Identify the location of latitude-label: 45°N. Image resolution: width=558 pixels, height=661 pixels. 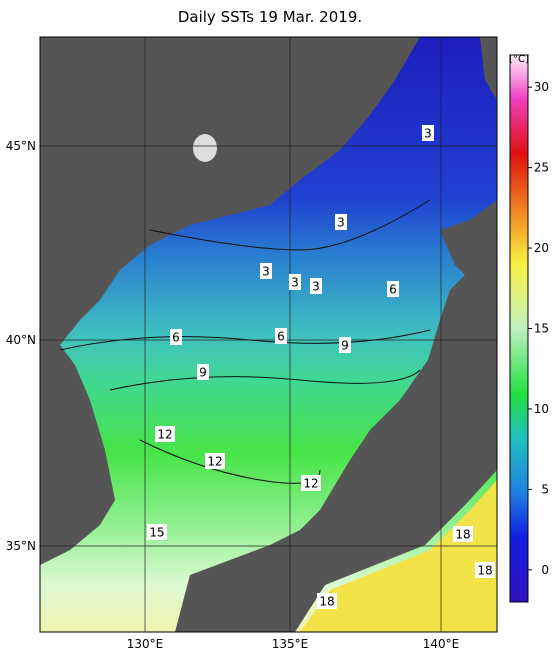
(21, 146).